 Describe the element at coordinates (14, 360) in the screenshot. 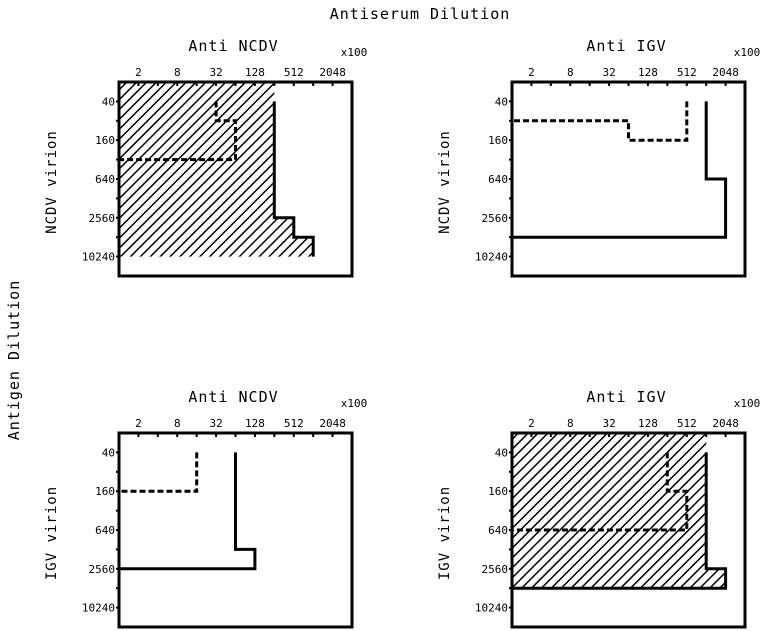

I see `antigen-dilution-title: Antigen Dilution` at that location.